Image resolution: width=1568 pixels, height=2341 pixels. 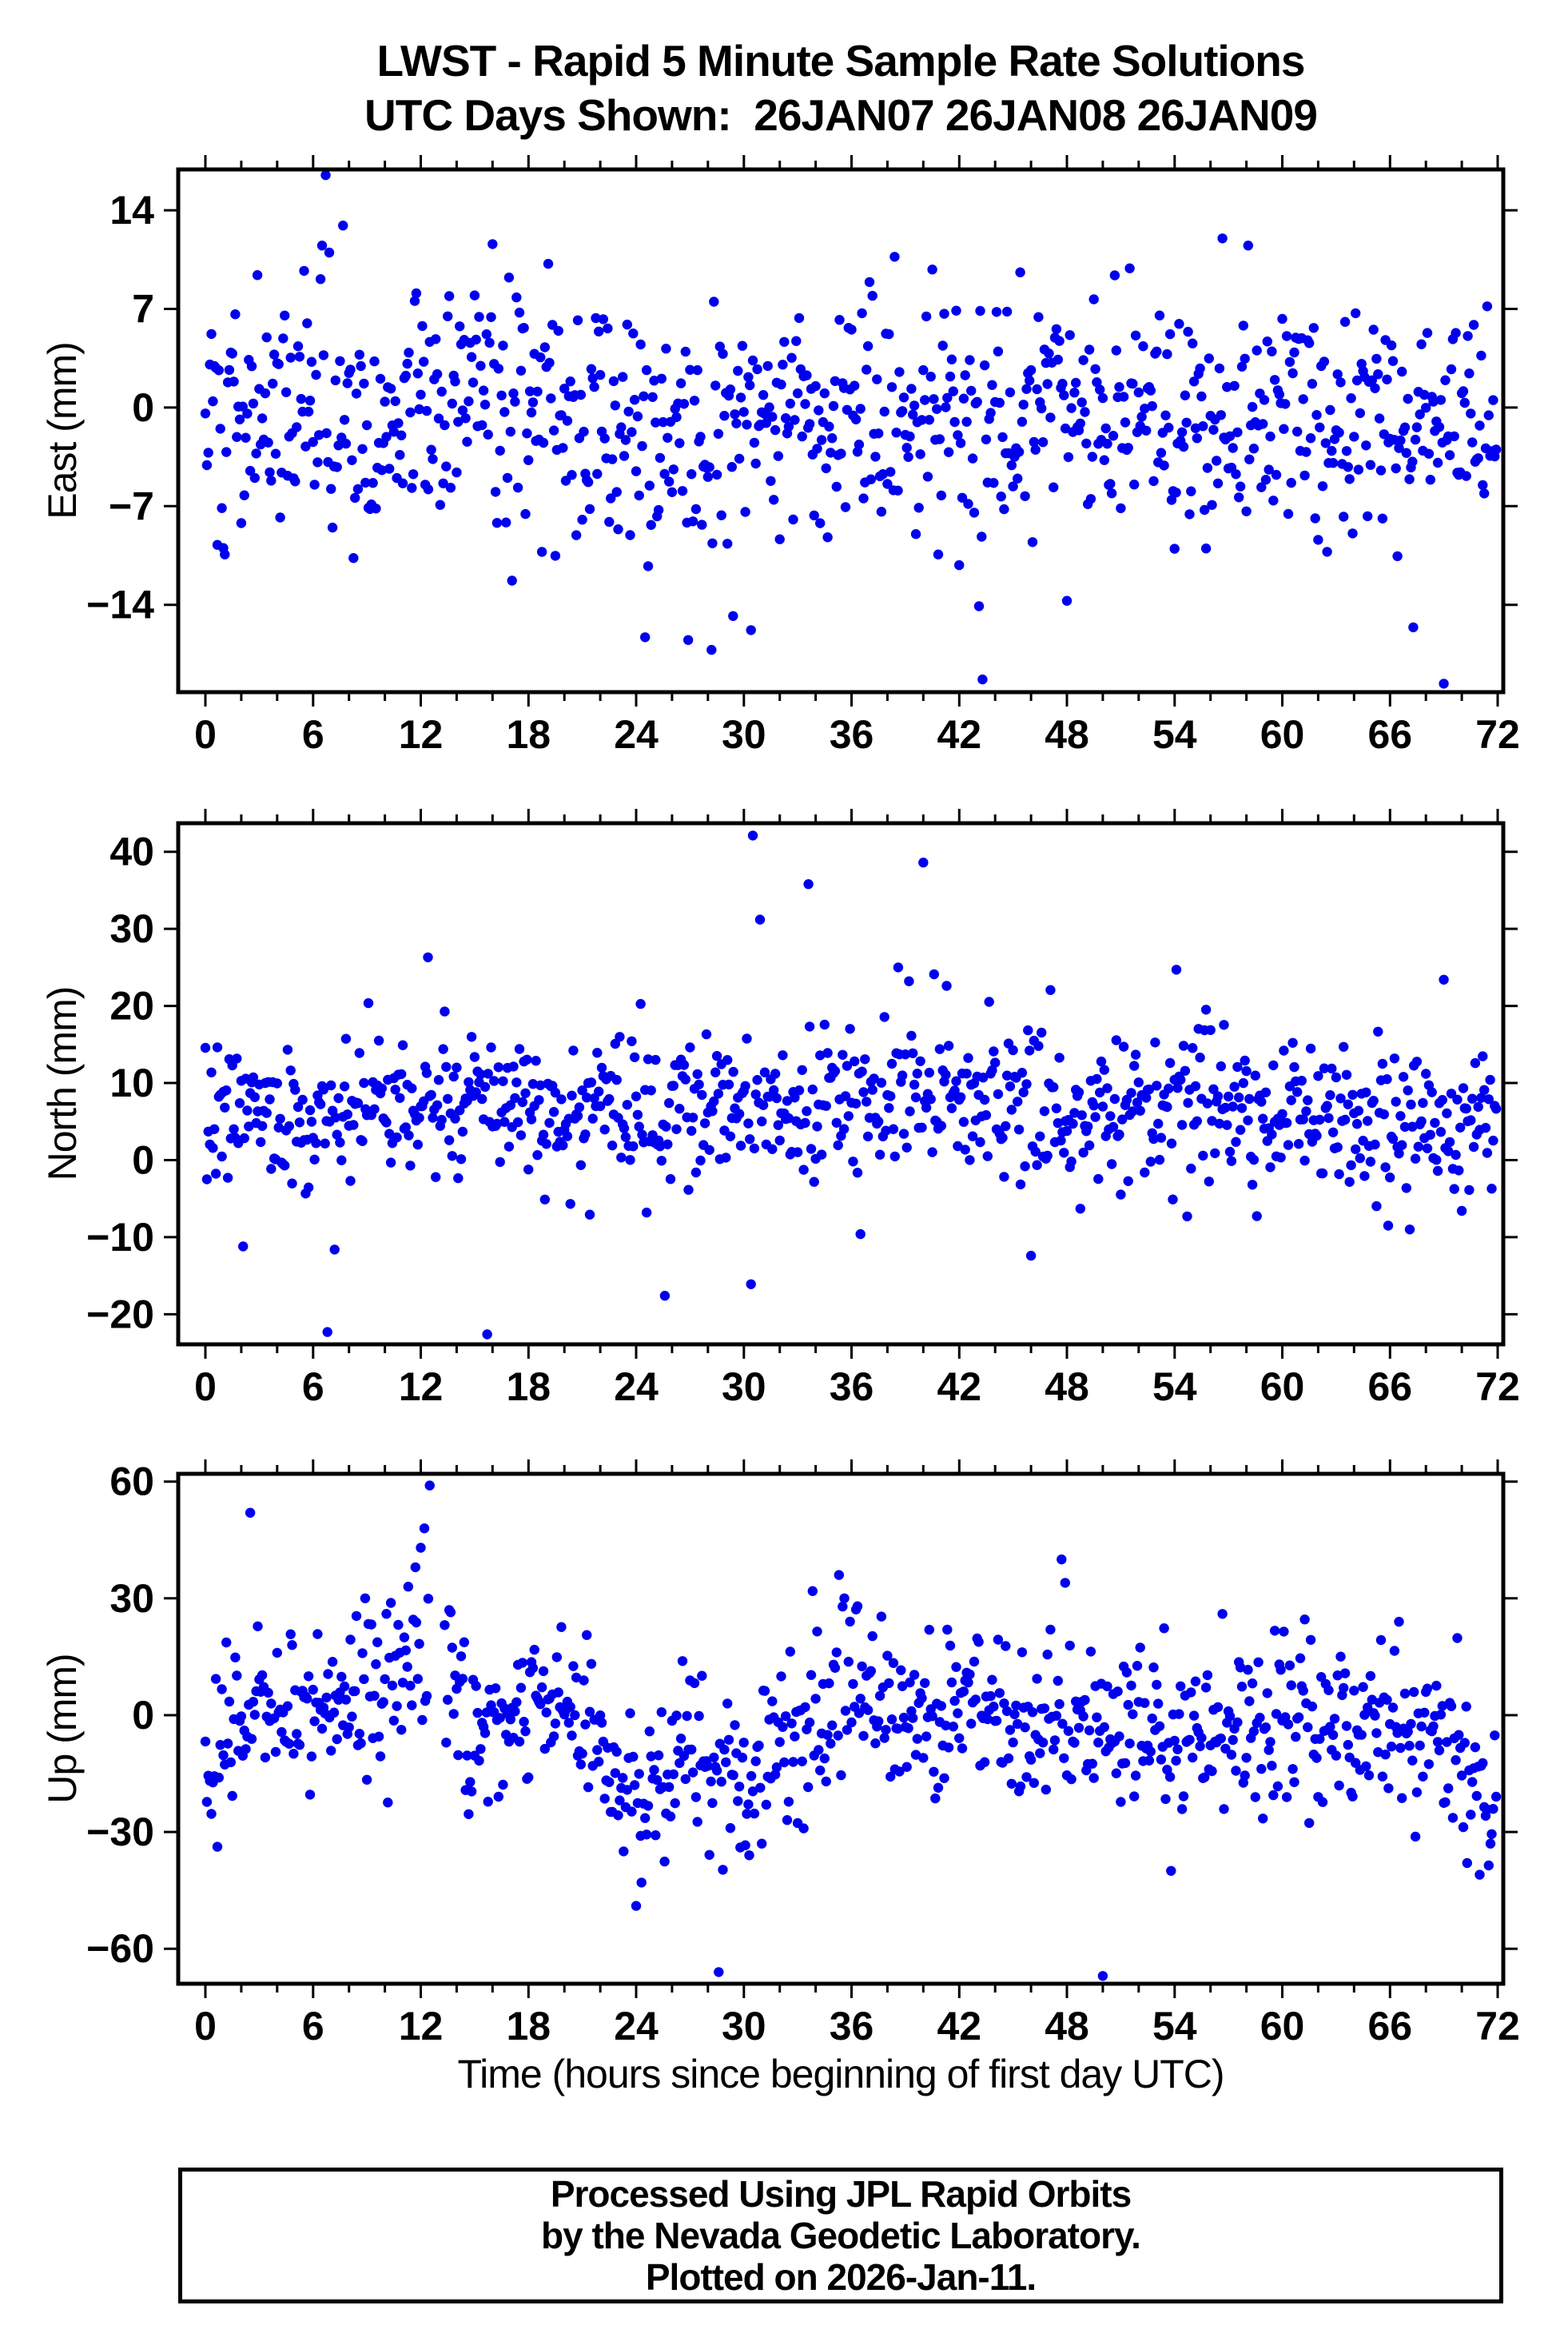 I want to click on y-axis-label-north: North (mm), so click(x=62, y=1084).